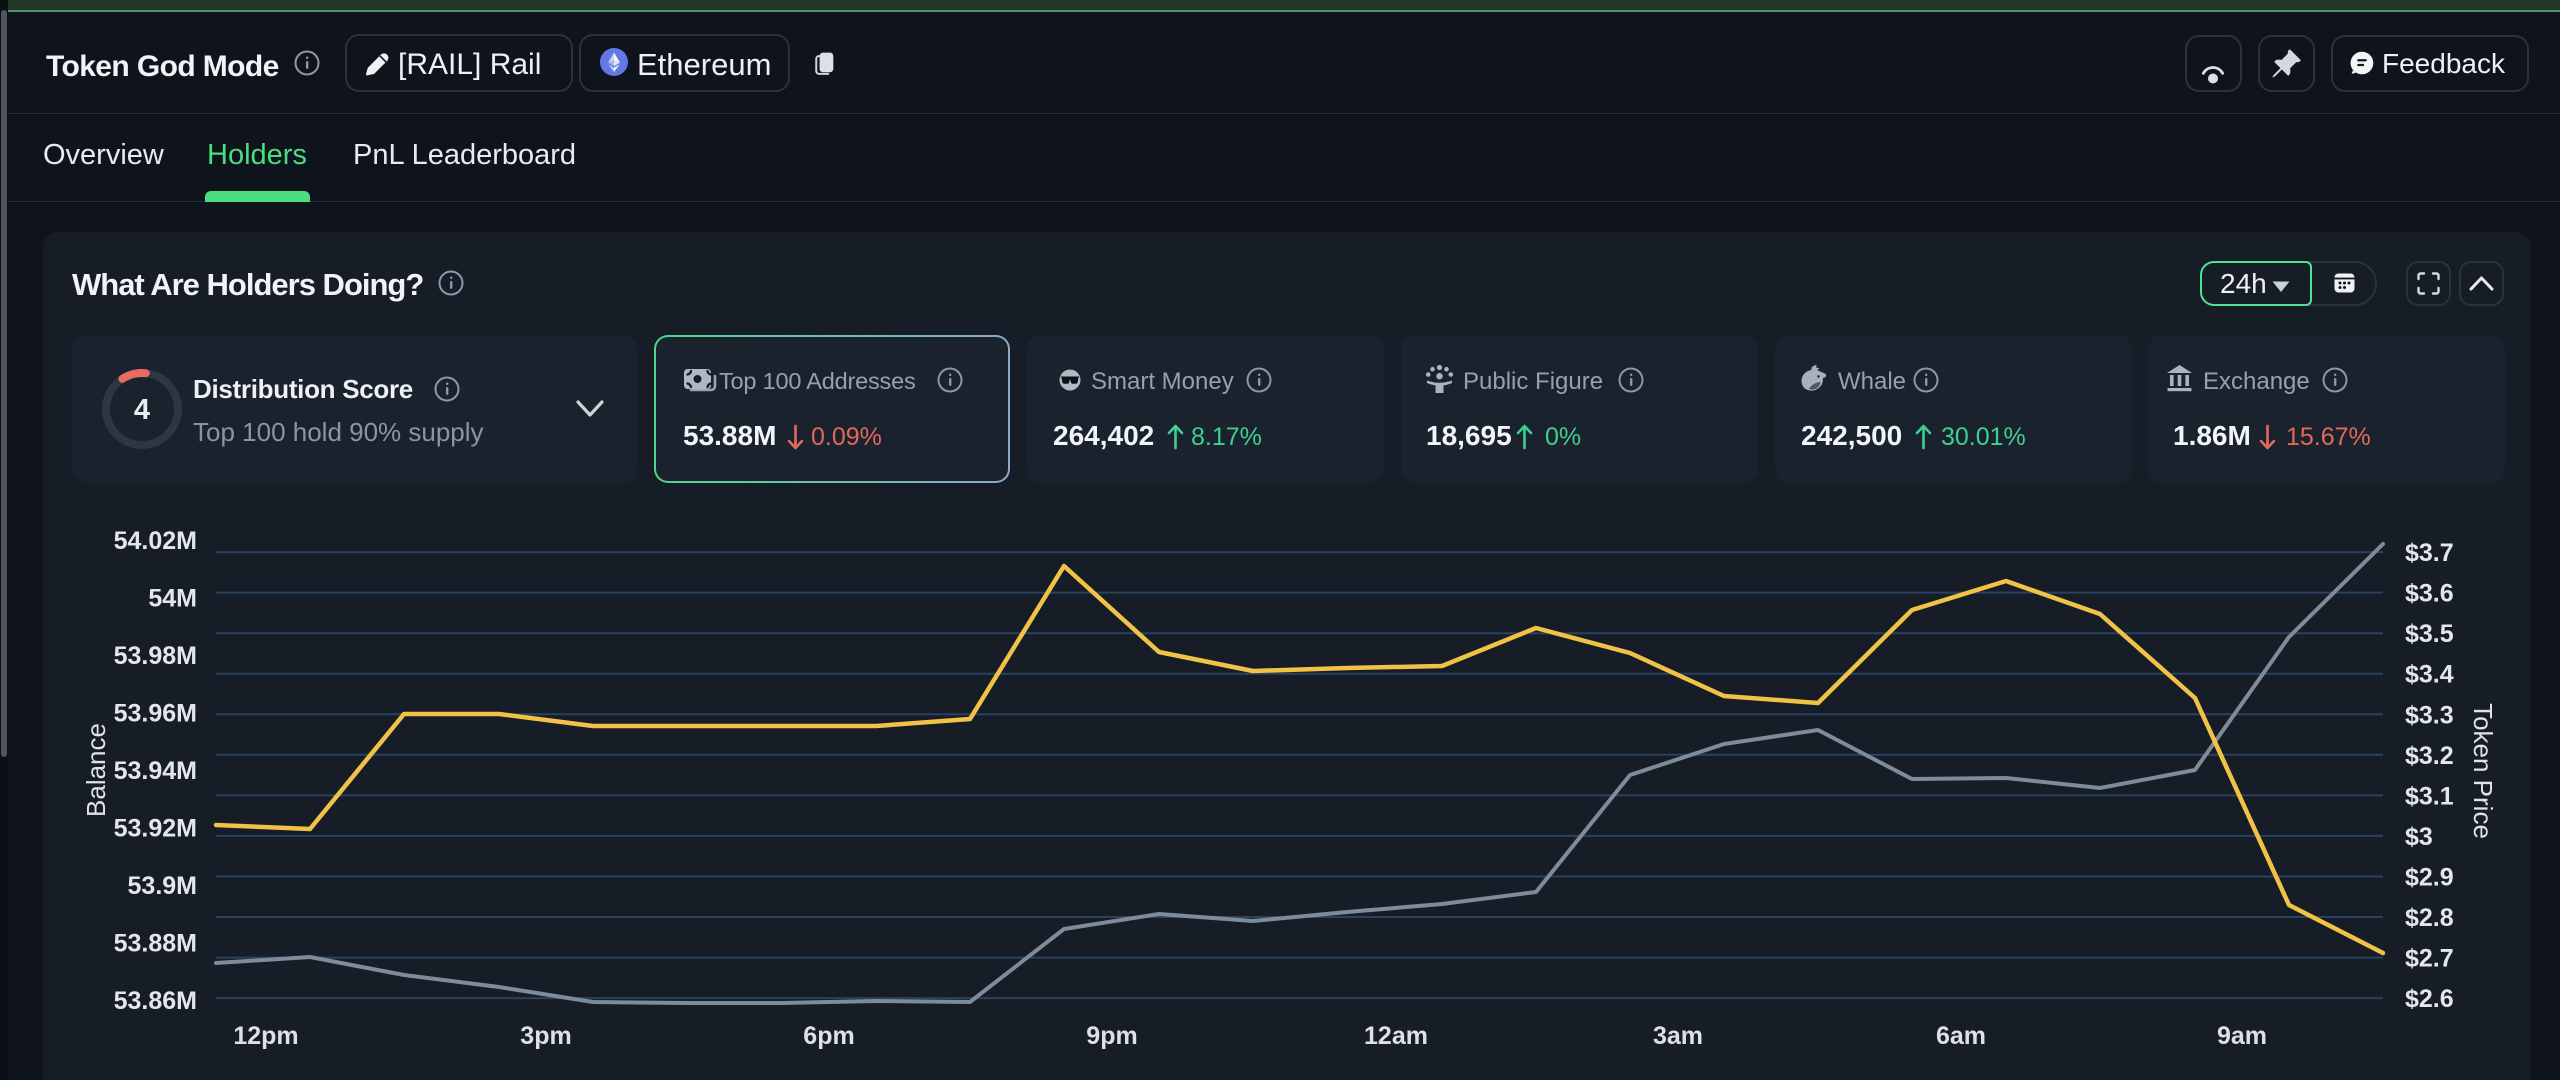 The image size is (2560, 1080). Describe the element at coordinates (172, 599) in the screenshot. I see `svg-text: 54M` at that location.